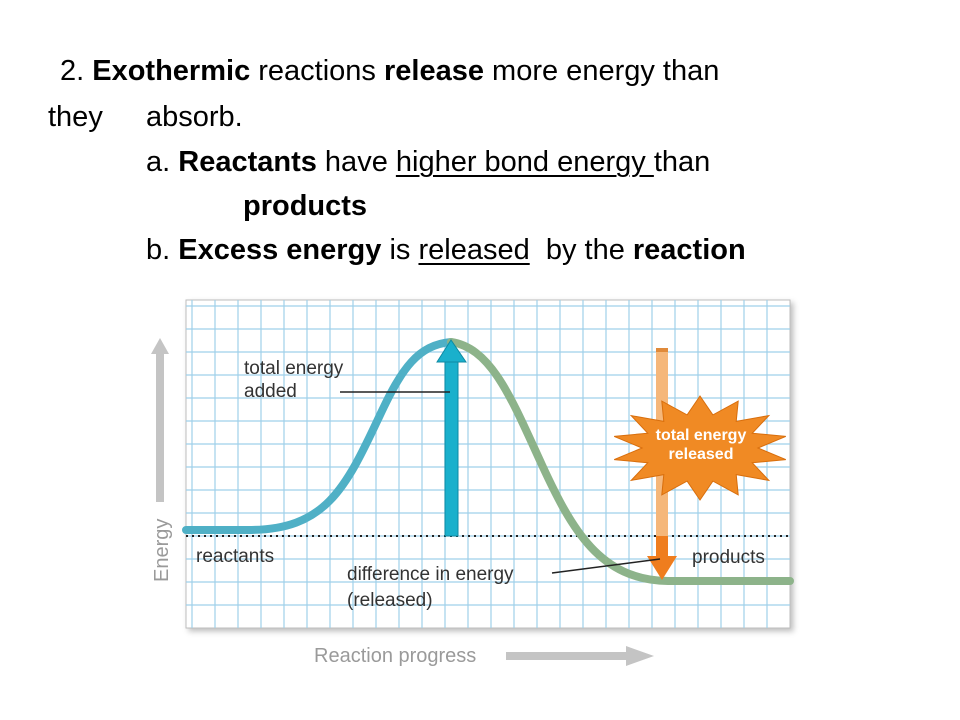  What do you see at coordinates (390, 600) in the screenshot?
I see `label-difference-line2: (released)` at bounding box center [390, 600].